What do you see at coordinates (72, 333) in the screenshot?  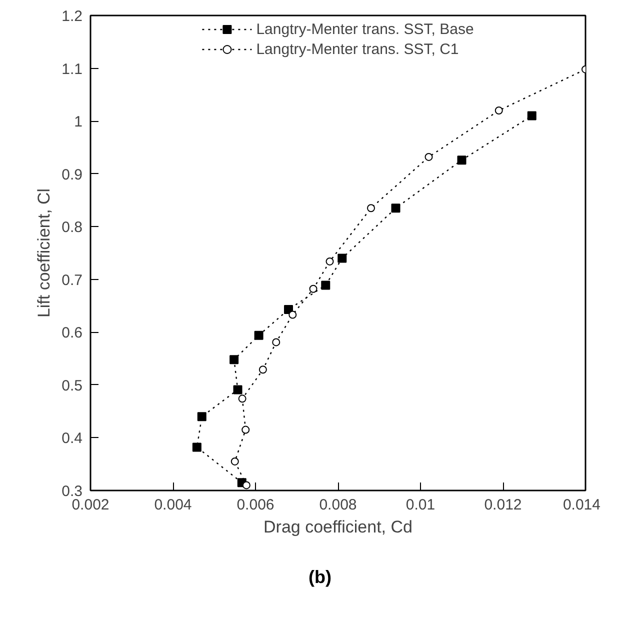 I see `y-tick-label: 0.6` at bounding box center [72, 333].